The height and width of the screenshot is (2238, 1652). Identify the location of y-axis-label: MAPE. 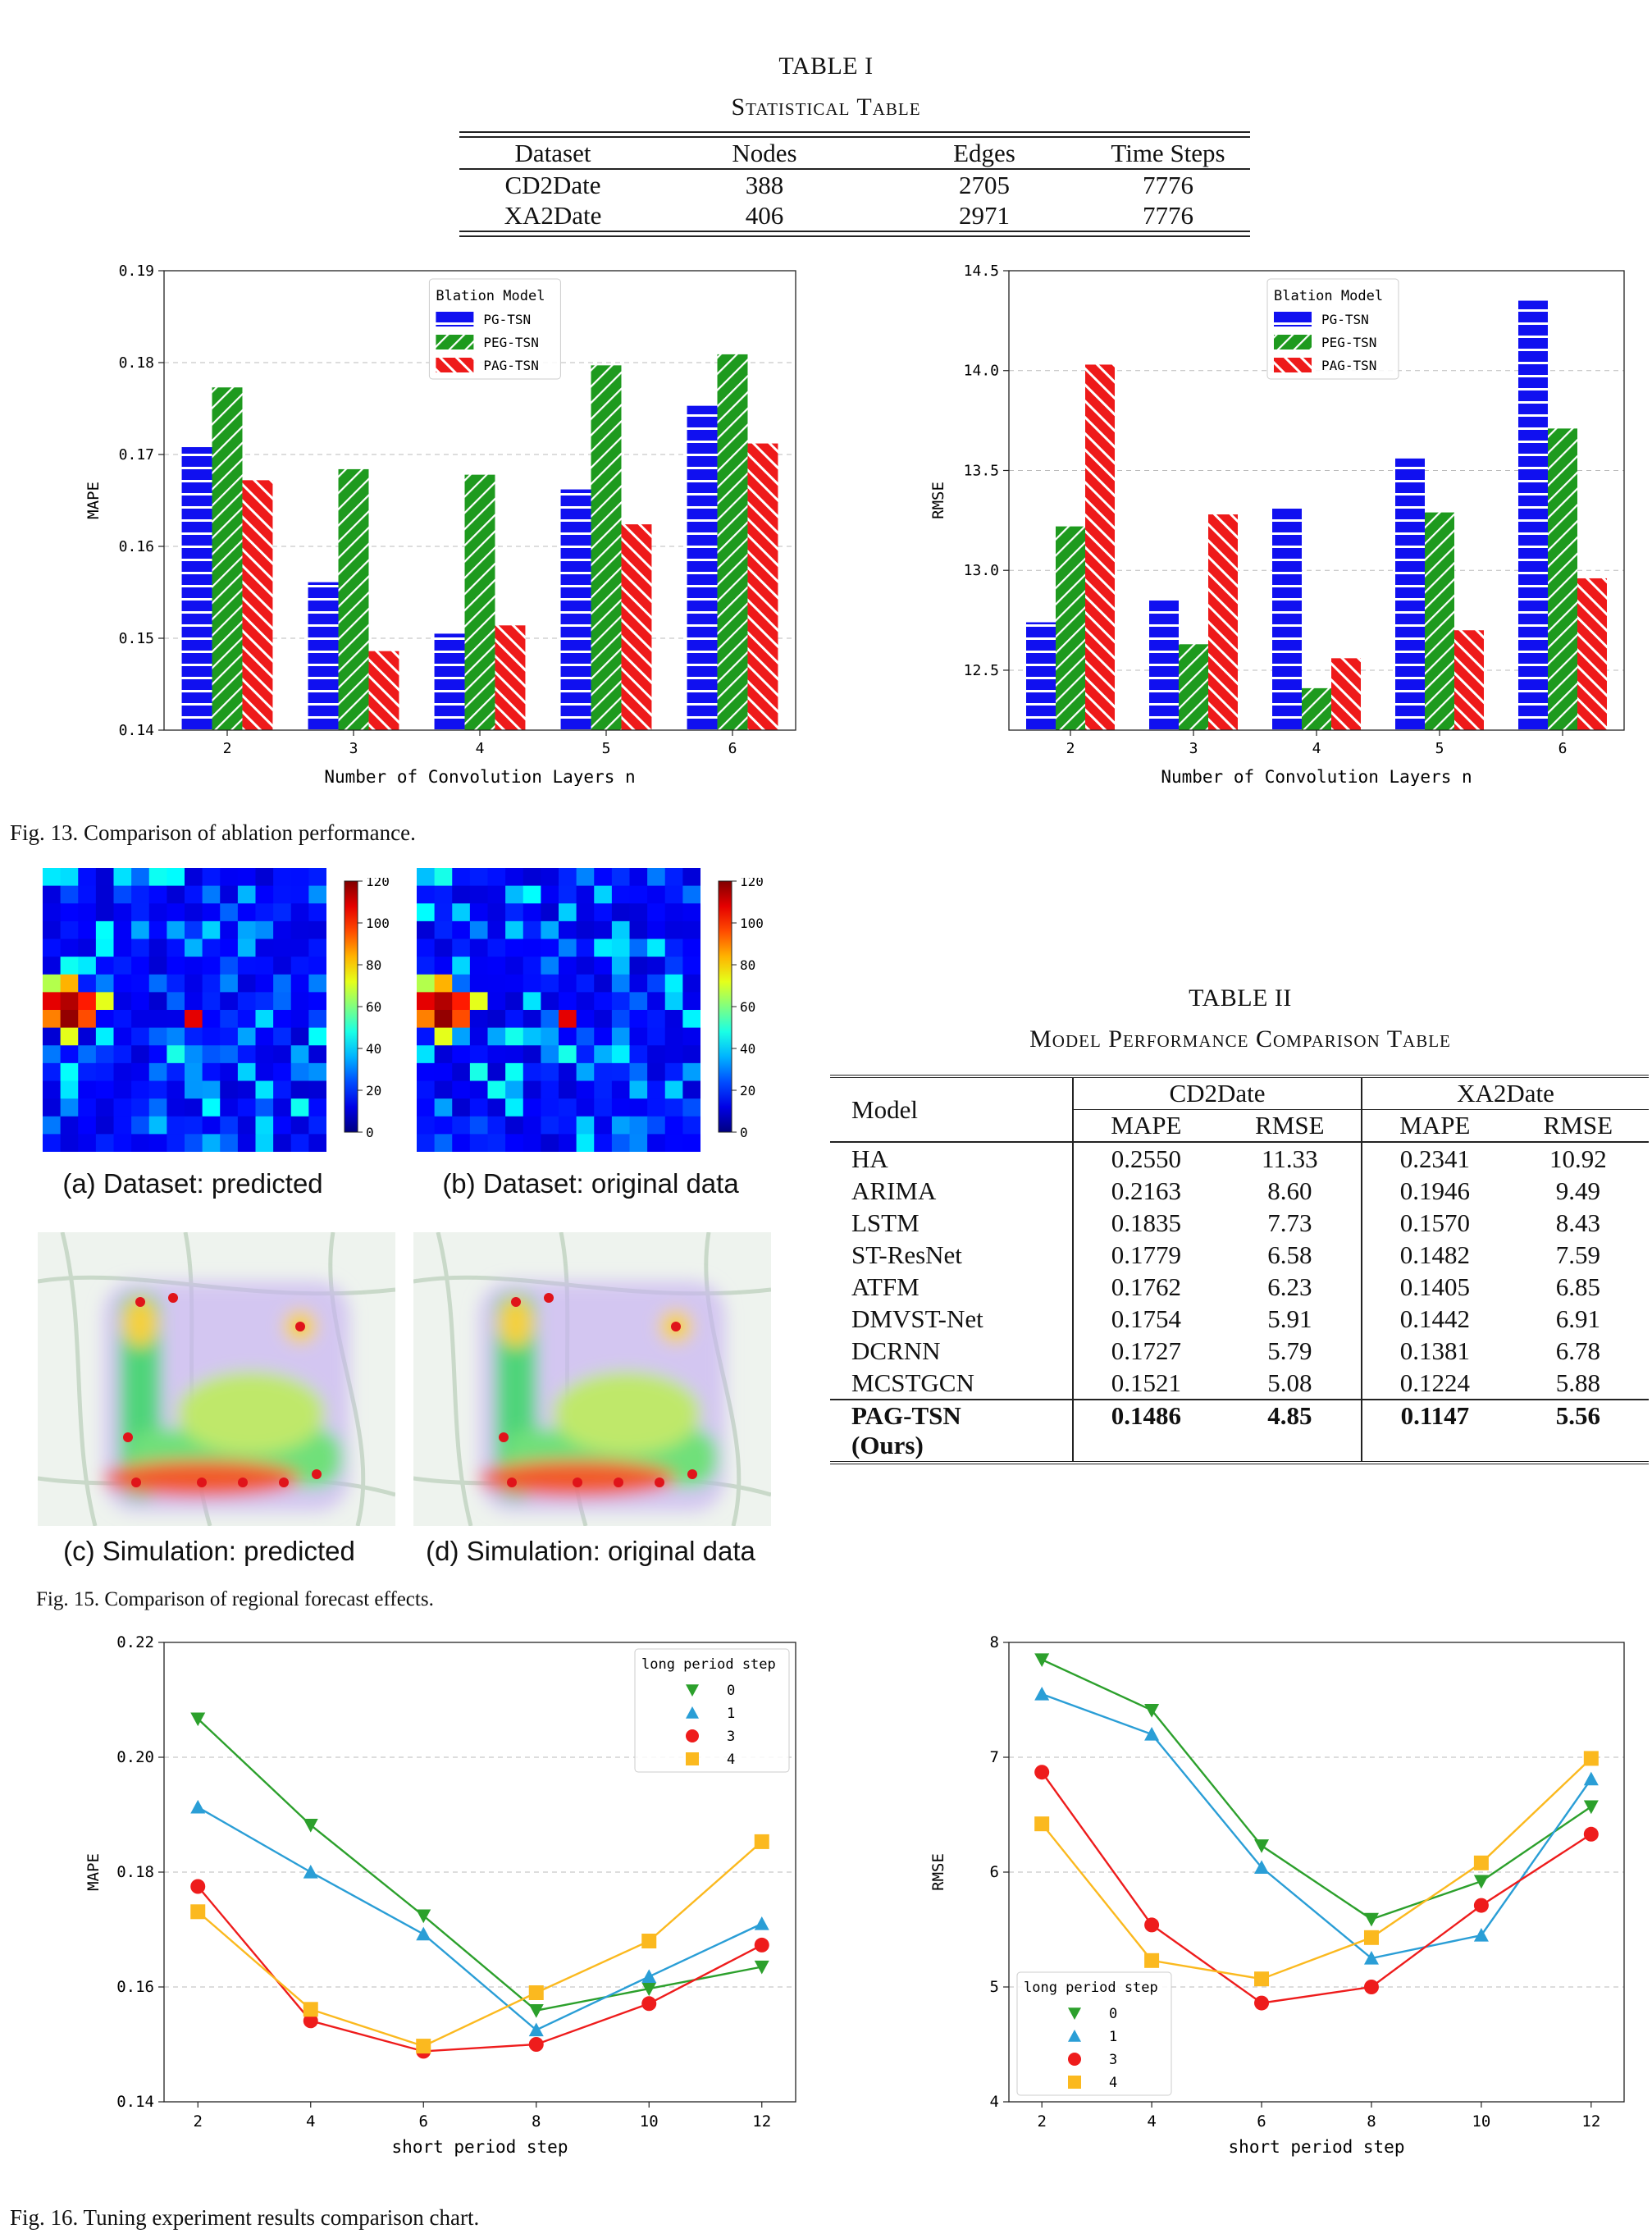
(93, 500).